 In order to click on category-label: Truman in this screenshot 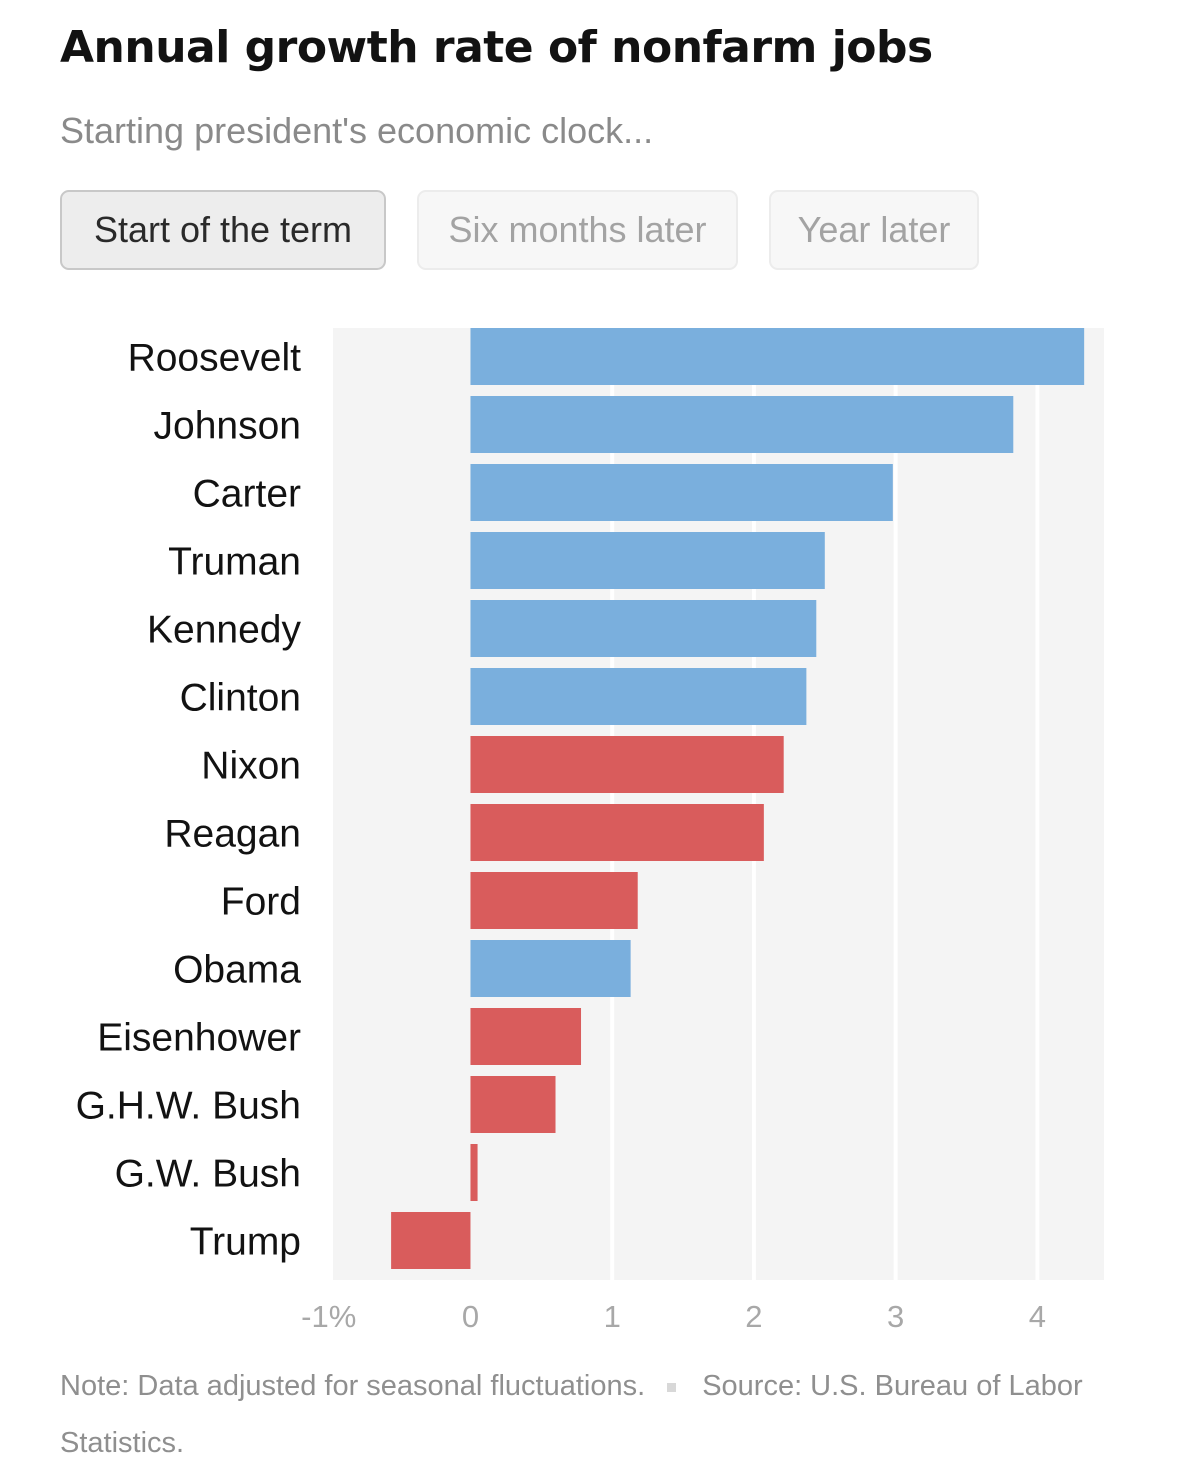, I will do `click(234, 562)`.